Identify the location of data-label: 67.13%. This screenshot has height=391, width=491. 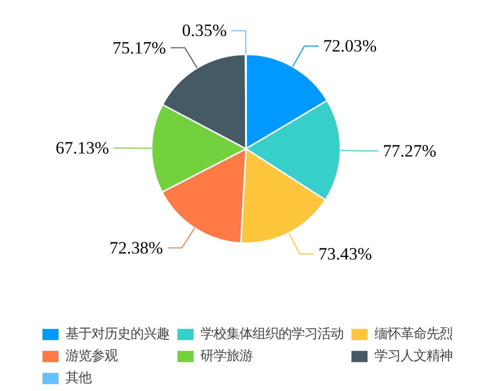
(83, 148).